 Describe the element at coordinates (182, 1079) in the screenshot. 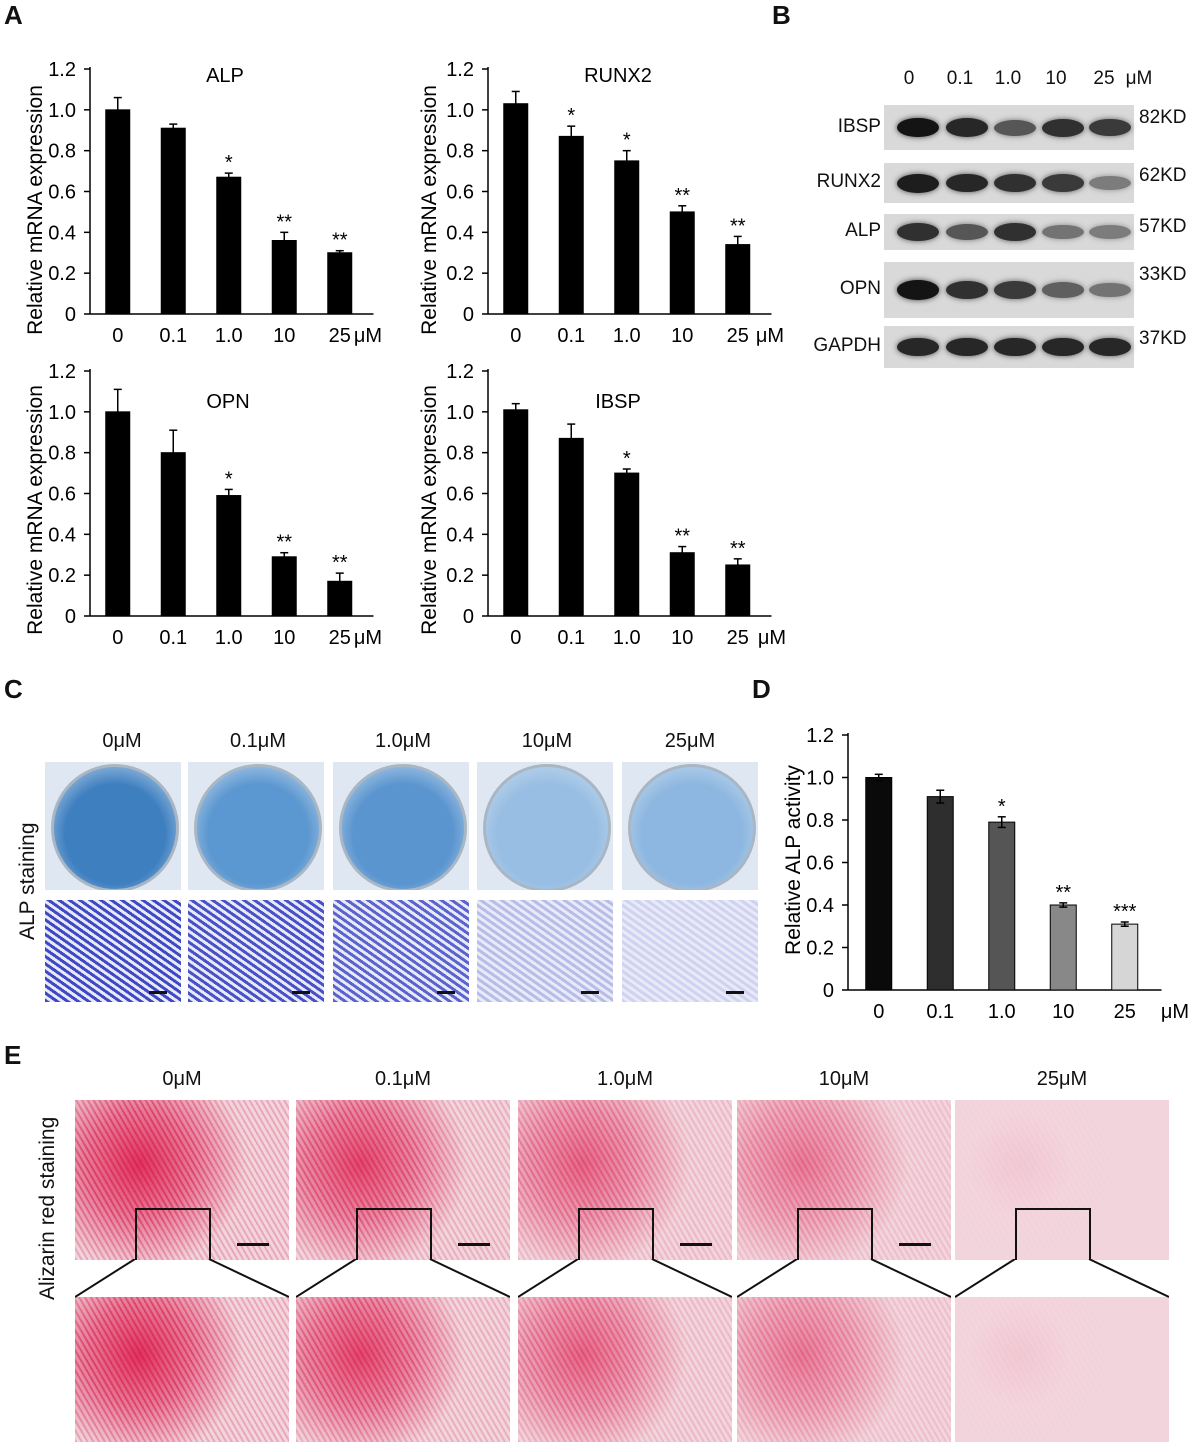

I see `alizarin-col-label: 0μM` at that location.